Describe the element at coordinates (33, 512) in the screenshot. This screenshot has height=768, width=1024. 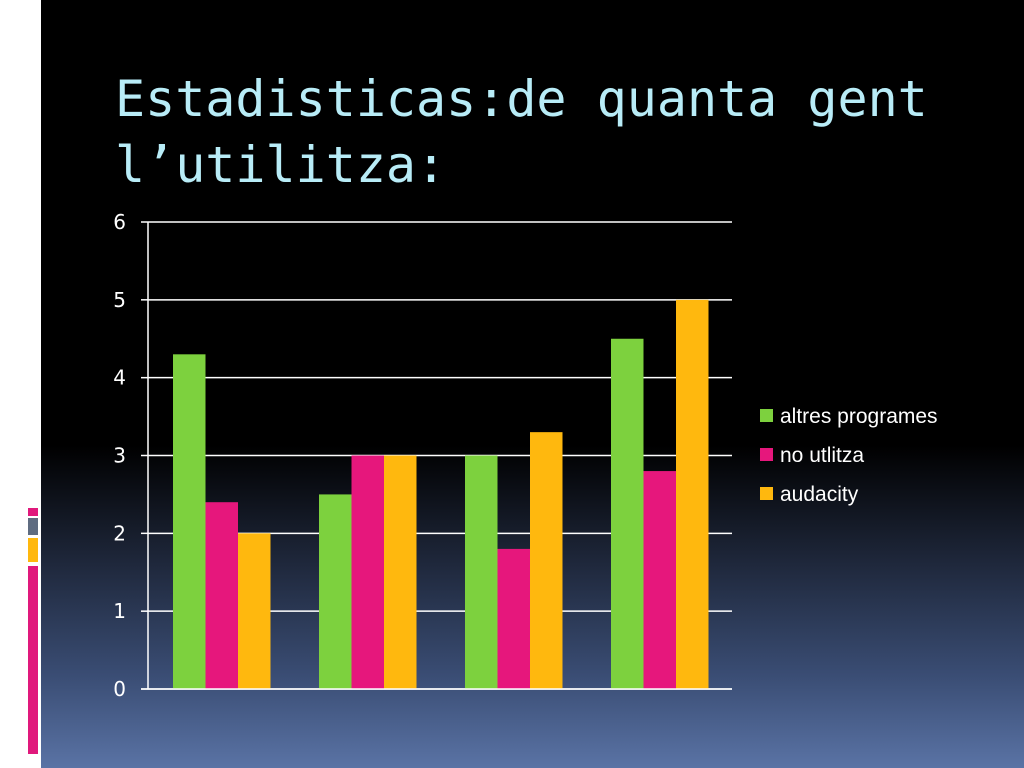
I see `accent-block-pink-small` at that location.